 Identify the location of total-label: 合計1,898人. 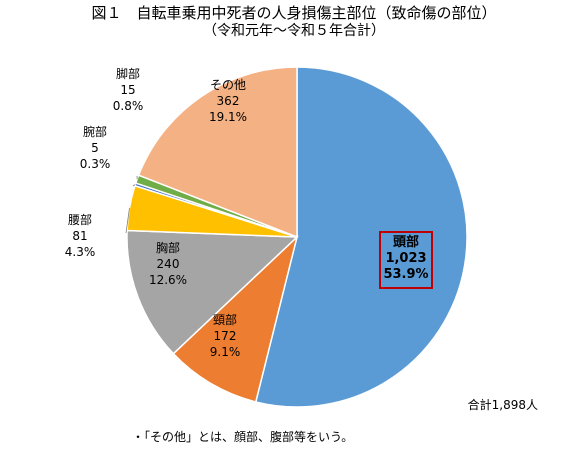
(502, 405).